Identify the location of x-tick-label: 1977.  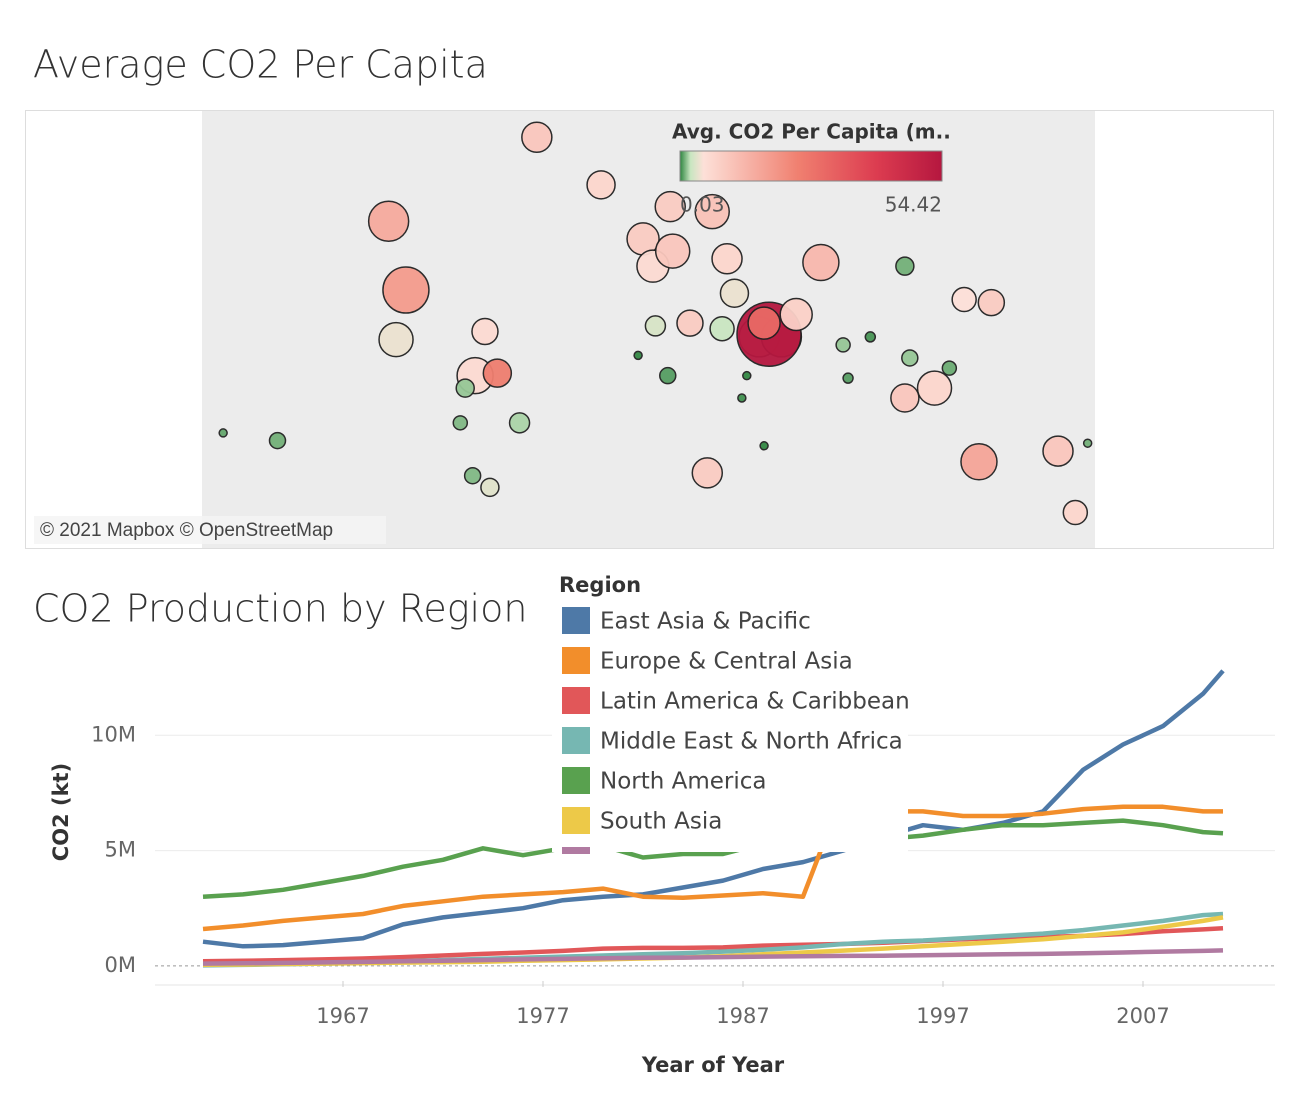
(542, 1016).